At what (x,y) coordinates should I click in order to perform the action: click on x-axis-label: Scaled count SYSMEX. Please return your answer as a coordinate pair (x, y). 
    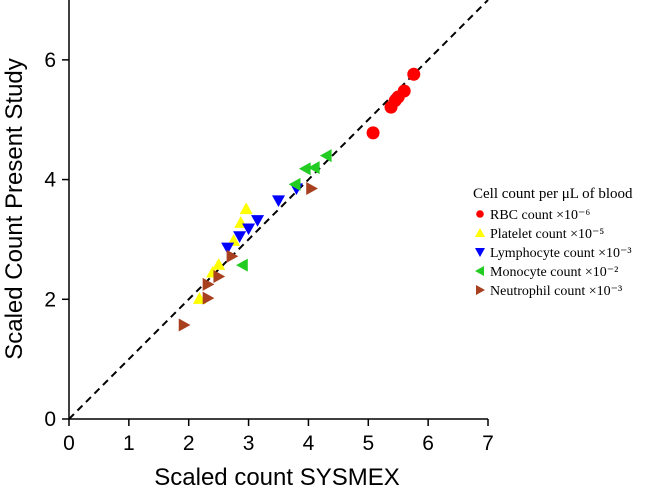
    Looking at the image, I should click on (276, 477).